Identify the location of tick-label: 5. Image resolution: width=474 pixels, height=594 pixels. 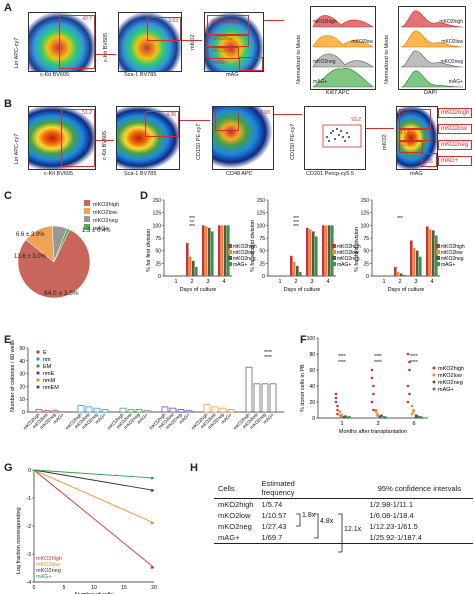
(64, 588).